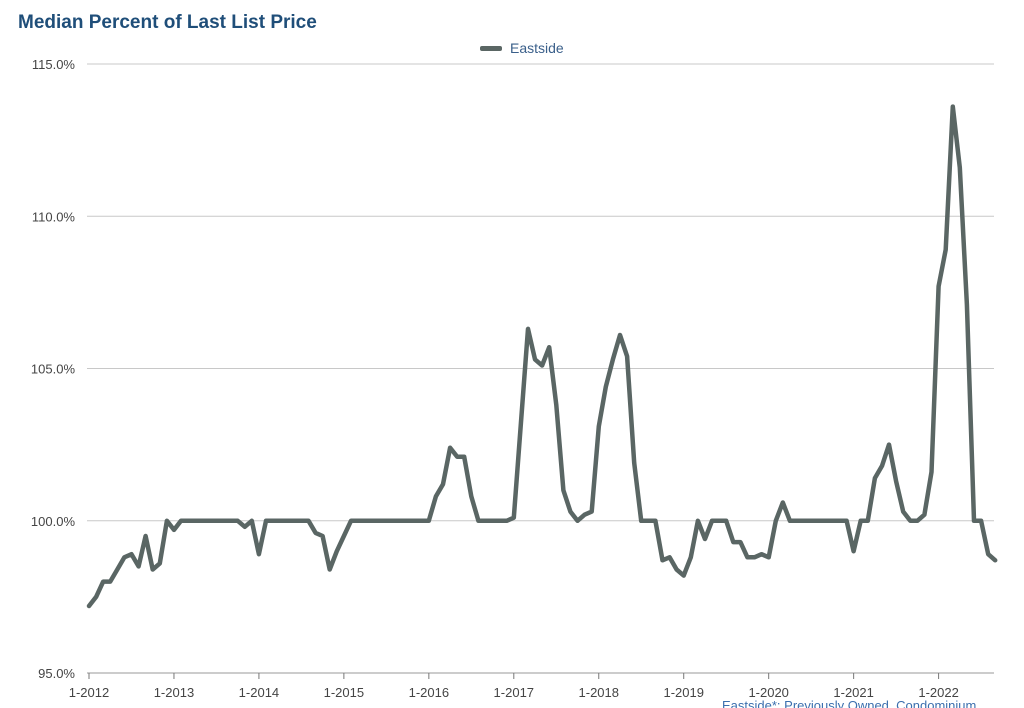 This screenshot has height=708, width=1024. I want to click on x-tick-label-6: 1-2018, so click(599, 692).